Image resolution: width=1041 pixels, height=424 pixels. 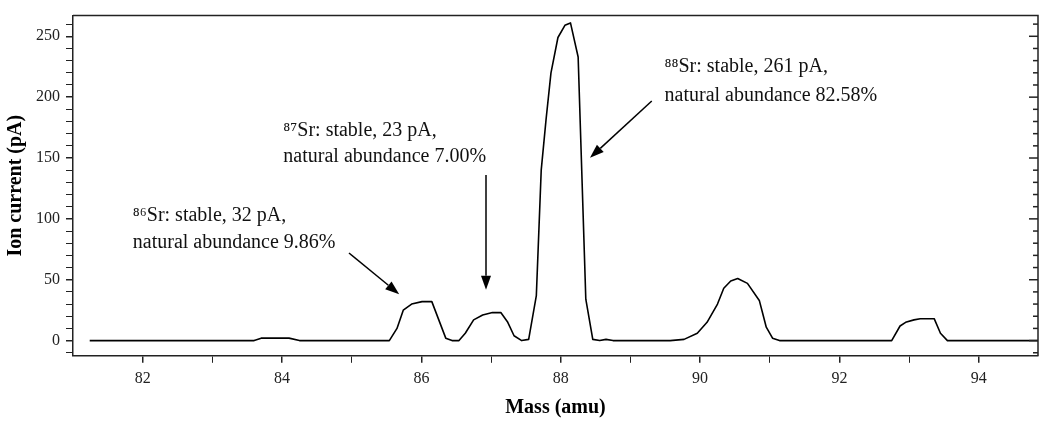 I want to click on y-tick-label: 200, so click(x=48, y=96).